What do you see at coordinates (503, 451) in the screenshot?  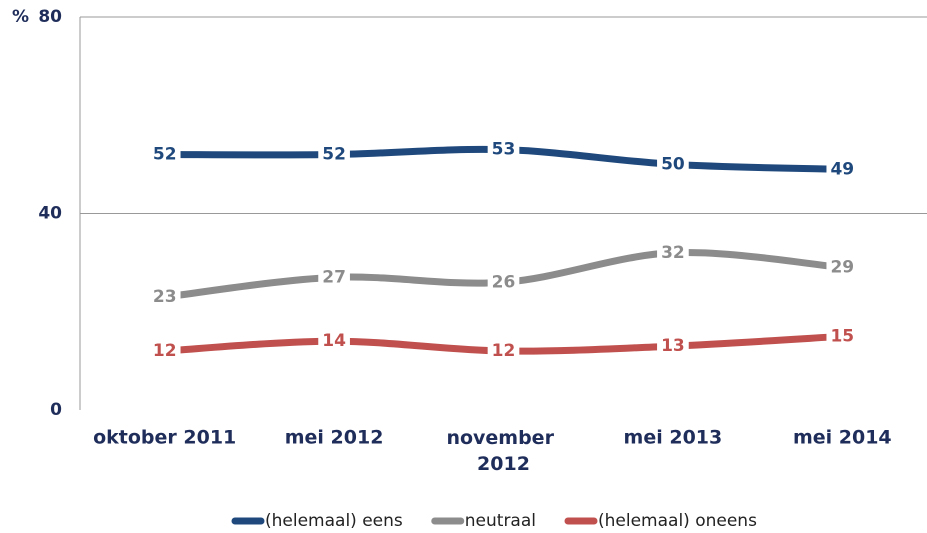 I see `x-tick-label: november 2012` at bounding box center [503, 451].